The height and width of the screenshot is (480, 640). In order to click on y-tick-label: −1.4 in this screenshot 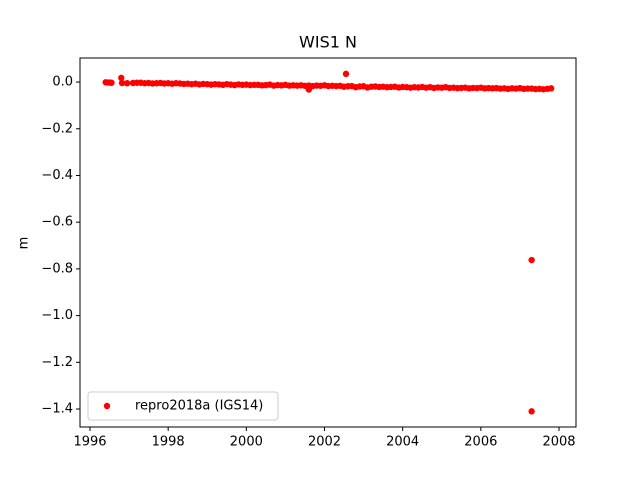, I will do `click(57, 409)`.